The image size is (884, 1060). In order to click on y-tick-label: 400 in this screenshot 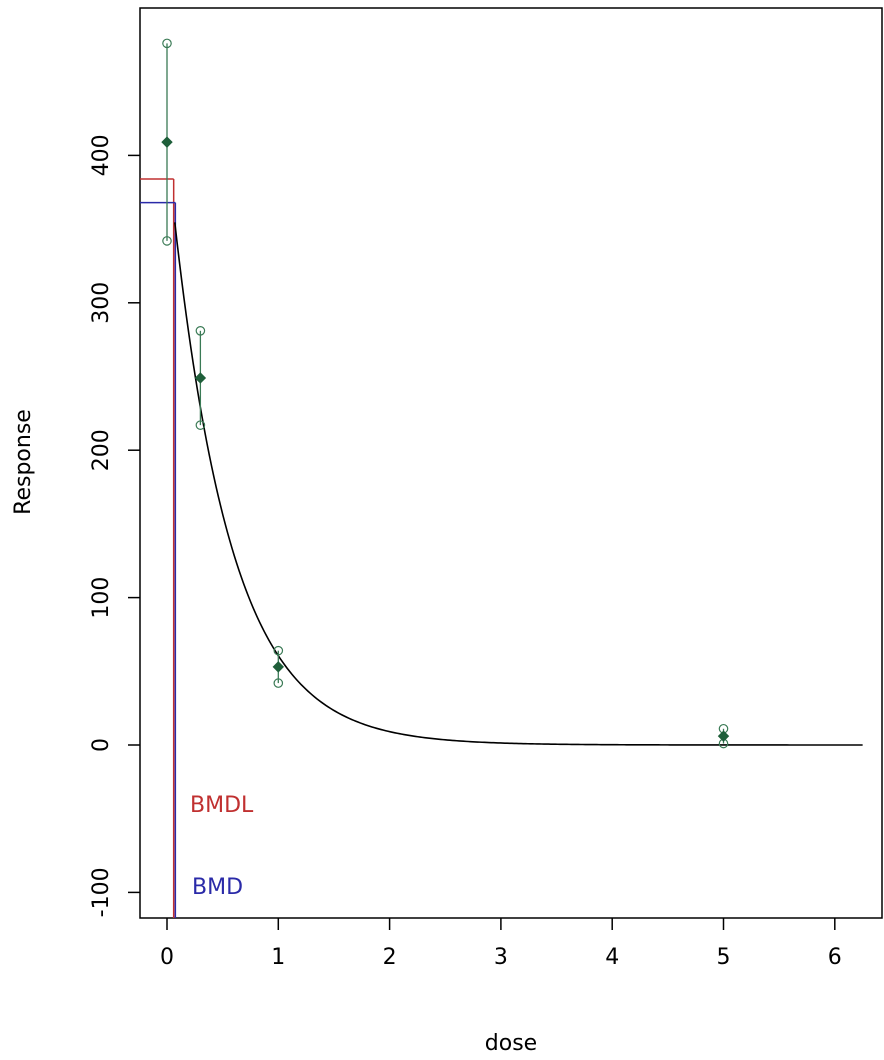, I will do `click(101, 155)`.